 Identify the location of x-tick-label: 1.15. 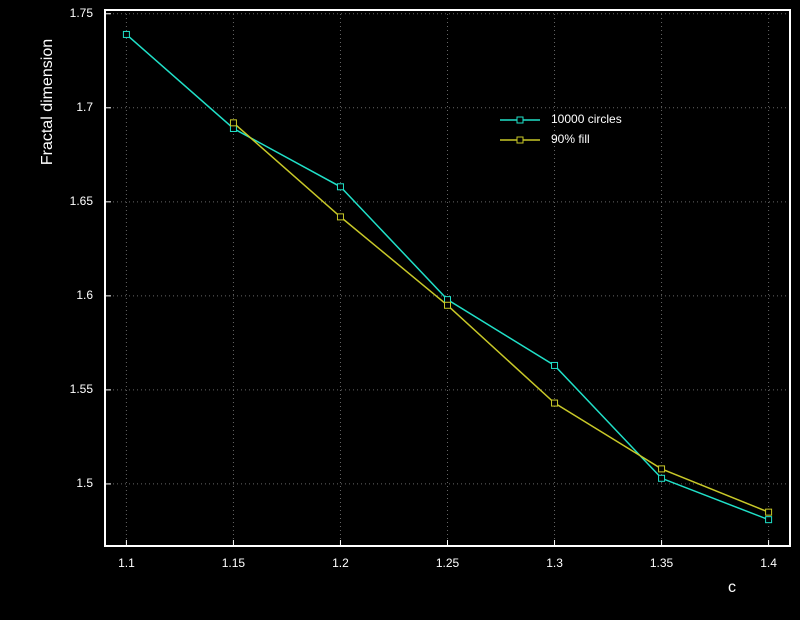
(234, 563).